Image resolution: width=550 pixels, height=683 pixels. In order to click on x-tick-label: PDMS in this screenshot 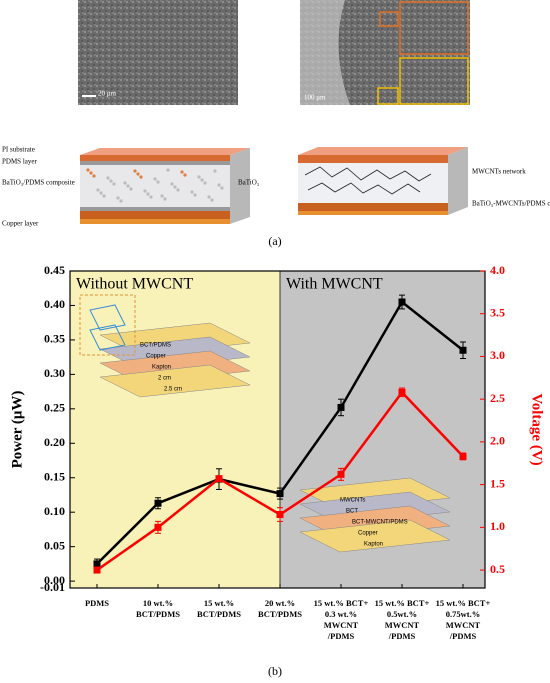, I will do `click(97, 603)`.